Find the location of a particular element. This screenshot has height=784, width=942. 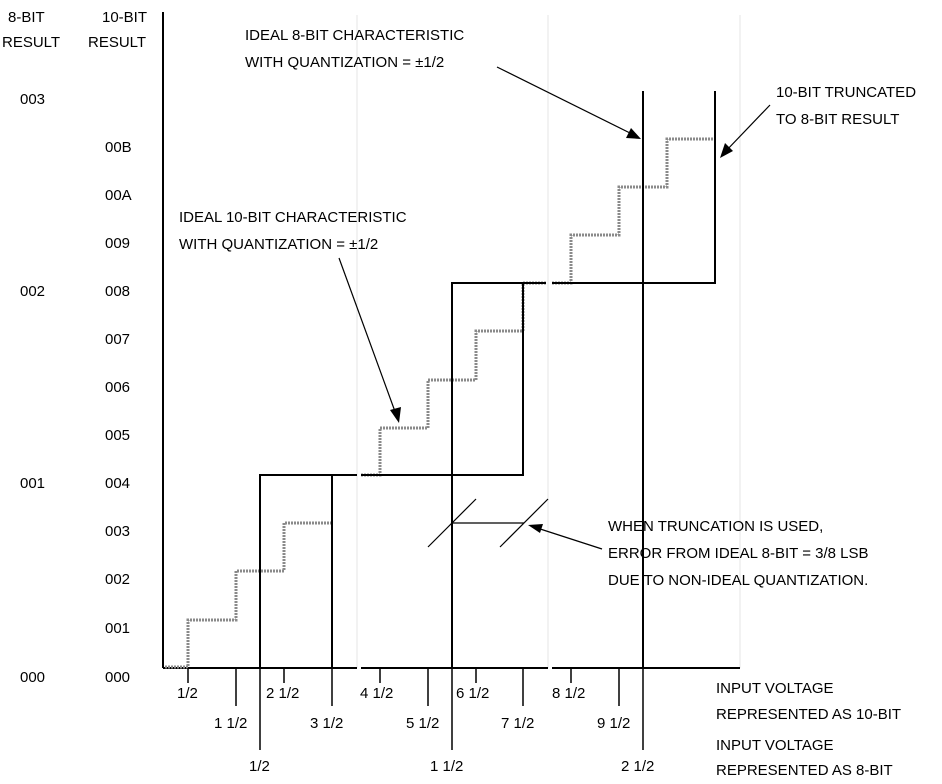

y-label-8bit: 003 is located at coordinates (32, 99).